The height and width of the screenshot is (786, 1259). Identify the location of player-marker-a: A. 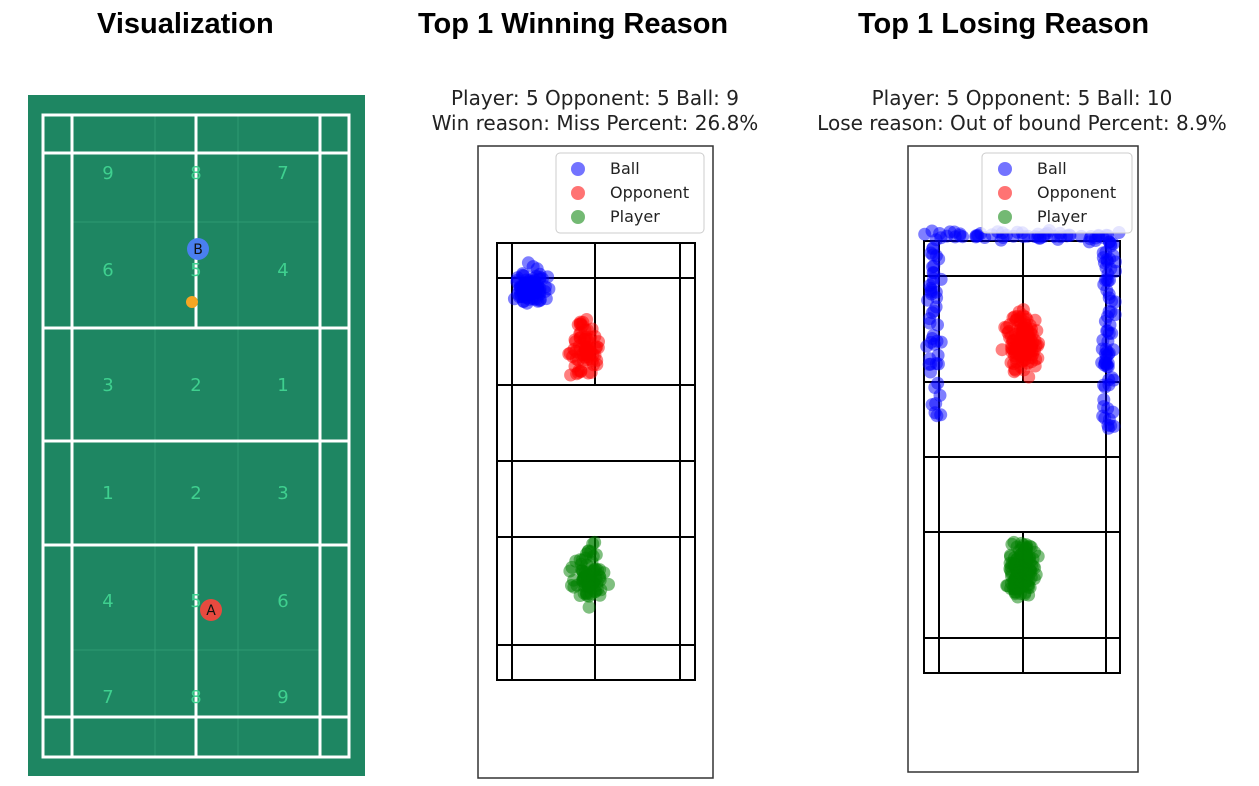
(211, 610).